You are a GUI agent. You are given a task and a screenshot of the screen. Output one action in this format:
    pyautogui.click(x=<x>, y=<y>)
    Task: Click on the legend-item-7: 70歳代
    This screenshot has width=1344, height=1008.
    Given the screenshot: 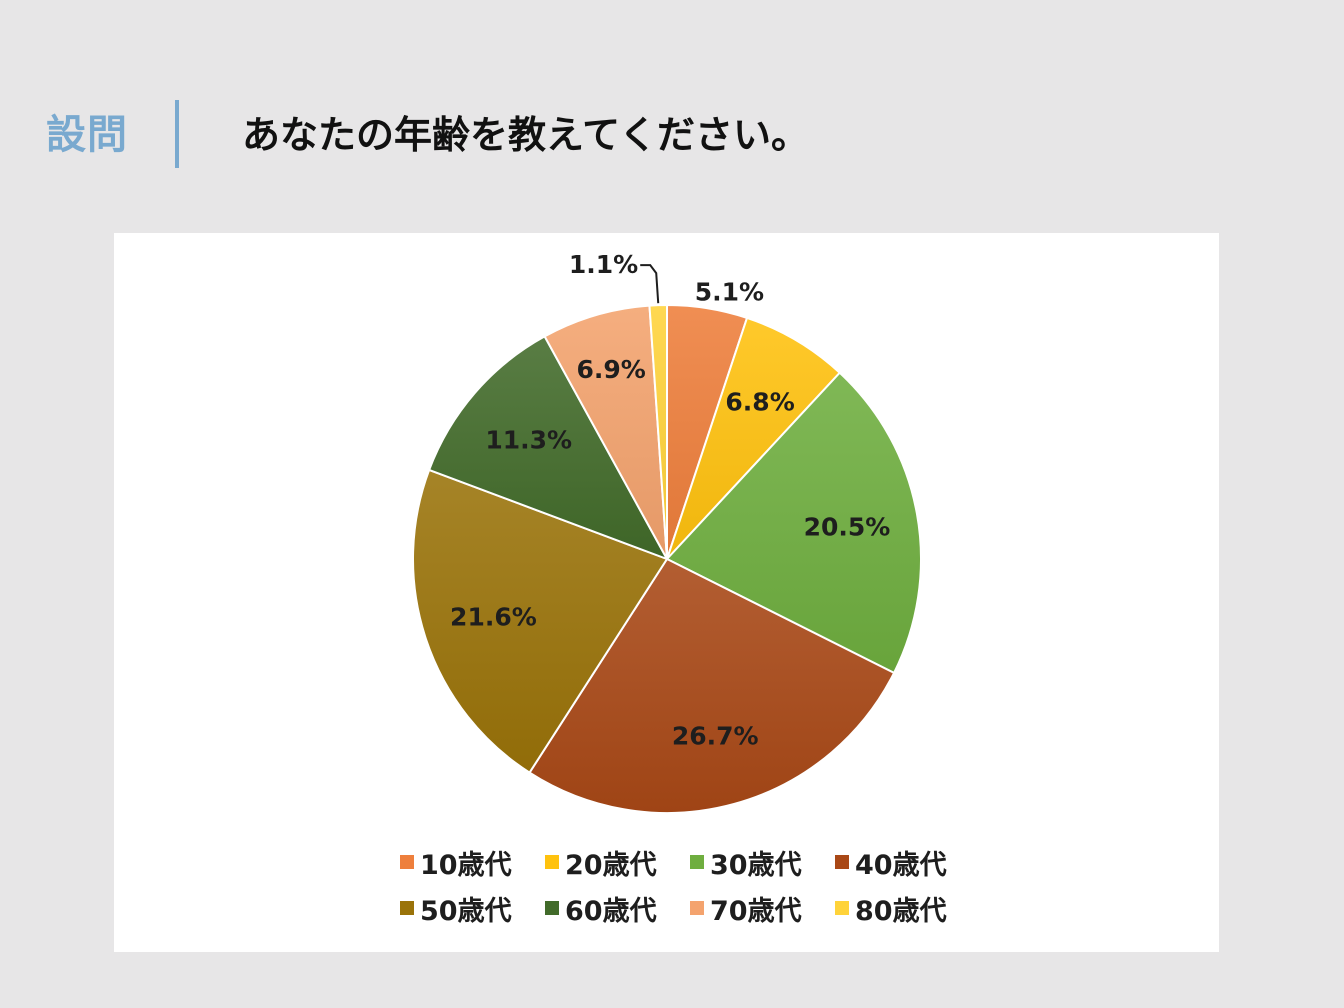 What is the action you would take?
    pyautogui.click(x=762, y=909)
    